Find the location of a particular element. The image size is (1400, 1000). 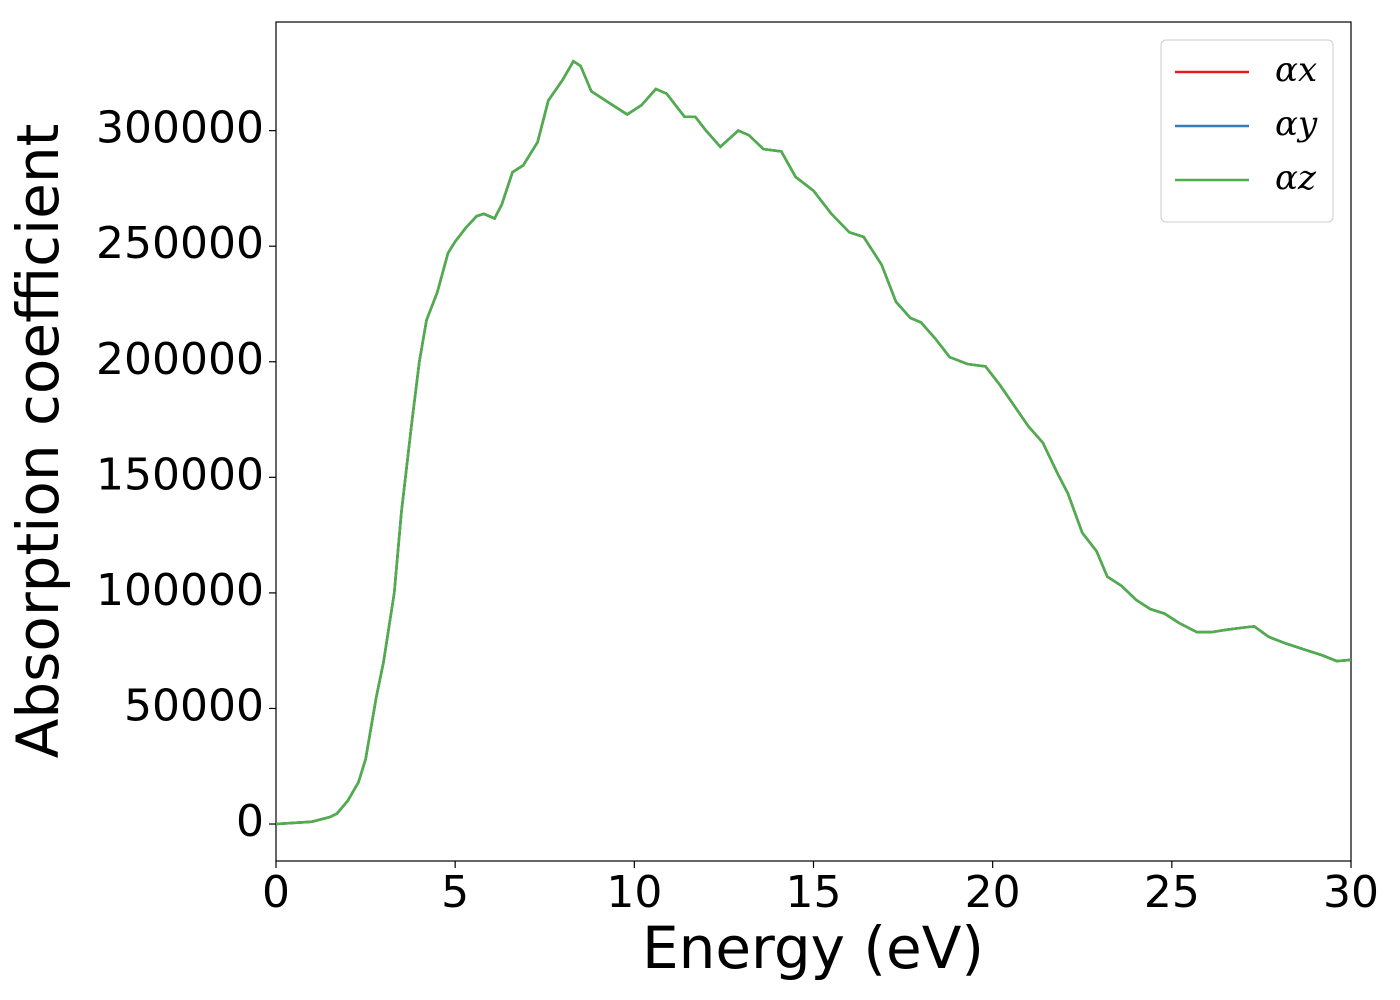

legend-label: αx is located at coordinates (1296, 70).